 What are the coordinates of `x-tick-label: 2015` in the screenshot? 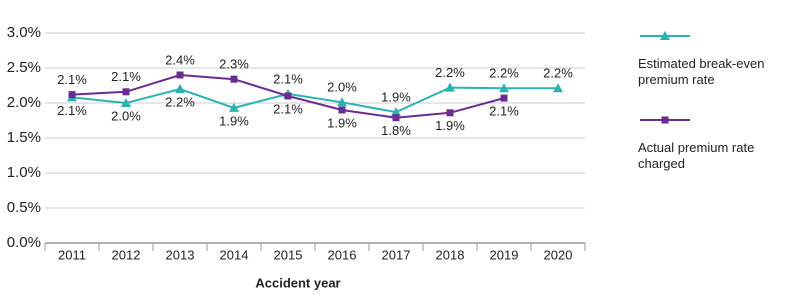 It's located at (288, 254).